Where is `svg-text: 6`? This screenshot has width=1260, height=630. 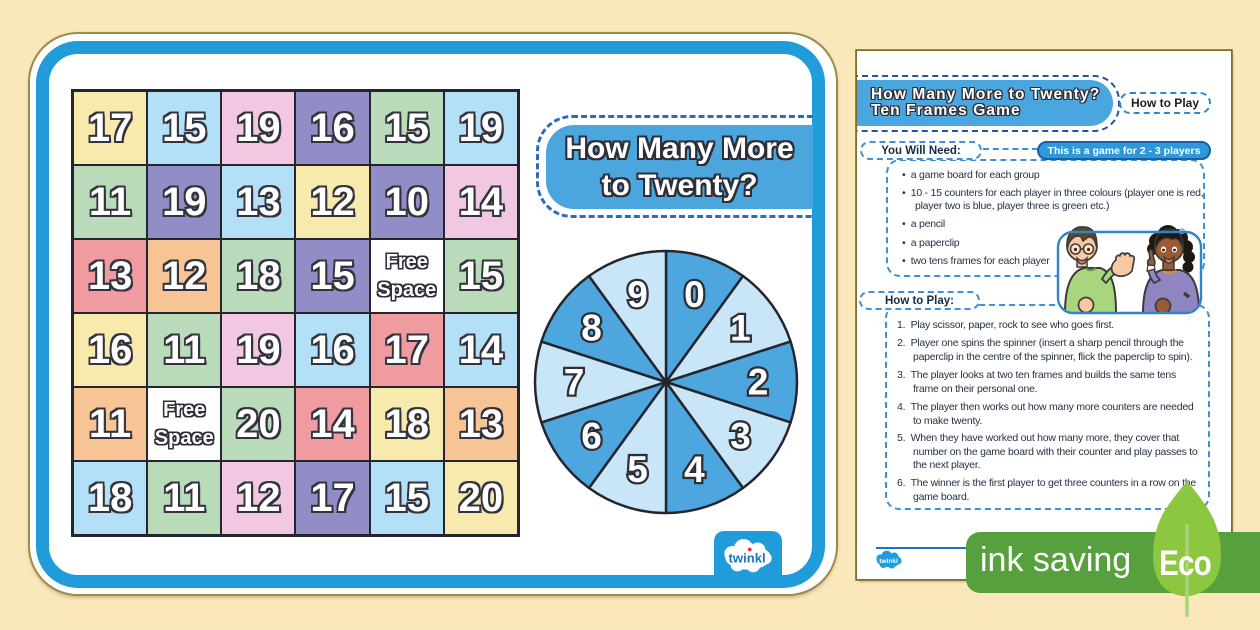
svg-text: 6 is located at coordinates (591, 436).